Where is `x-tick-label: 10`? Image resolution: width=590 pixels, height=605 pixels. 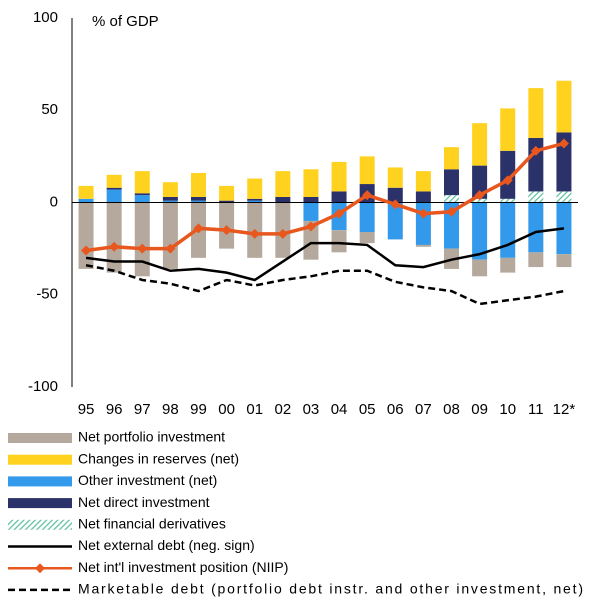 x-tick-label: 10 is located at coordinates (507, 409).